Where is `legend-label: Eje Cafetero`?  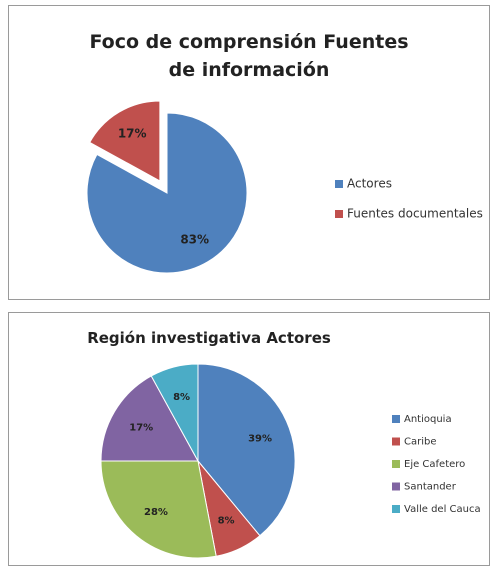
legend-label: Eje Cafetero is located at coordinates (434, 464).